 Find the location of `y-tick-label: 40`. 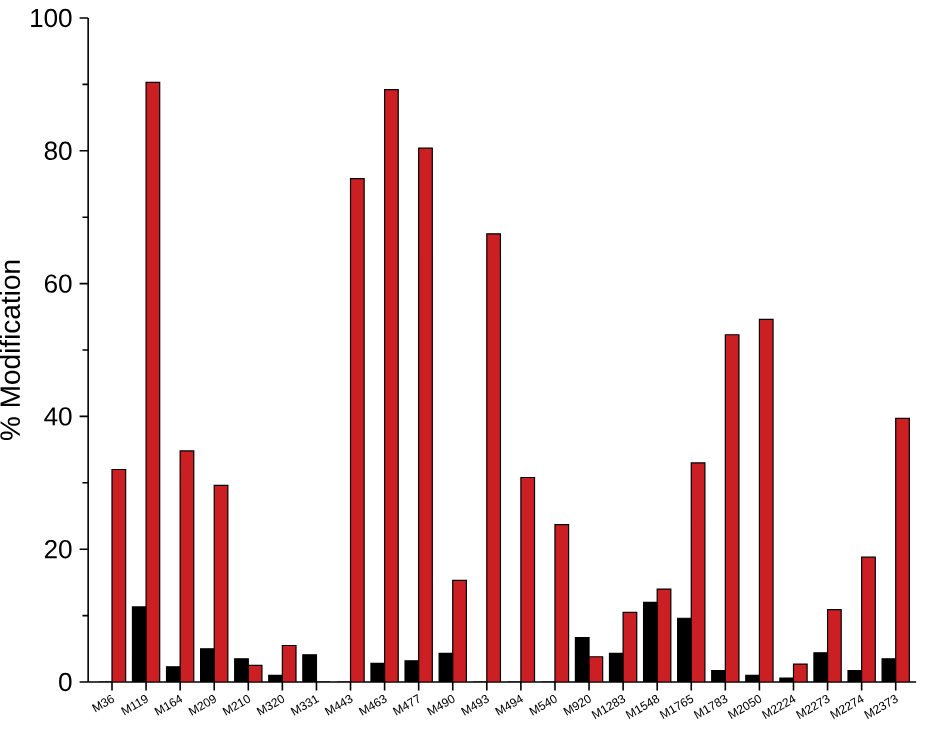

y-tick-label: 40 is located at coordinates (58, 416).